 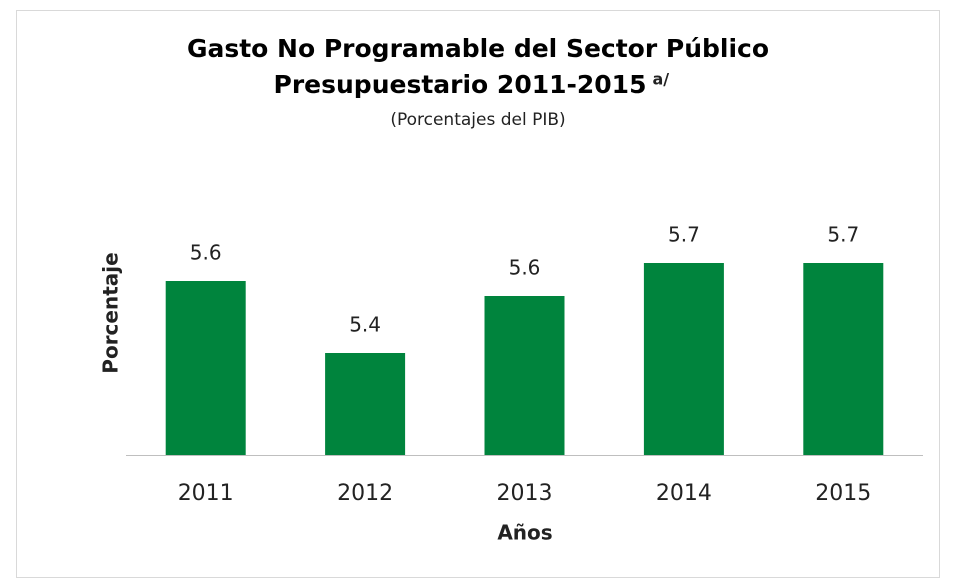 What do you see at coordinates (525, 493) in the screenshot?
I see `x-tick-label: 2013` at bounding box center [525, 493].